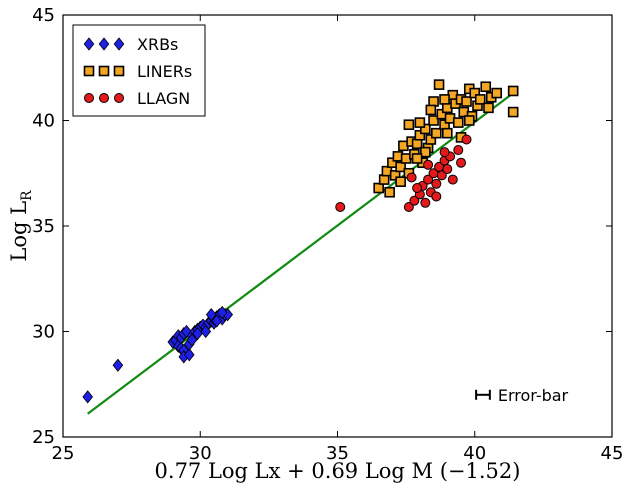 The image size is (624, 487). What do you see at coordinates (43, 332) in the screenshot?
I see `y-tick-label: 30` at bounding box center [43, 332].